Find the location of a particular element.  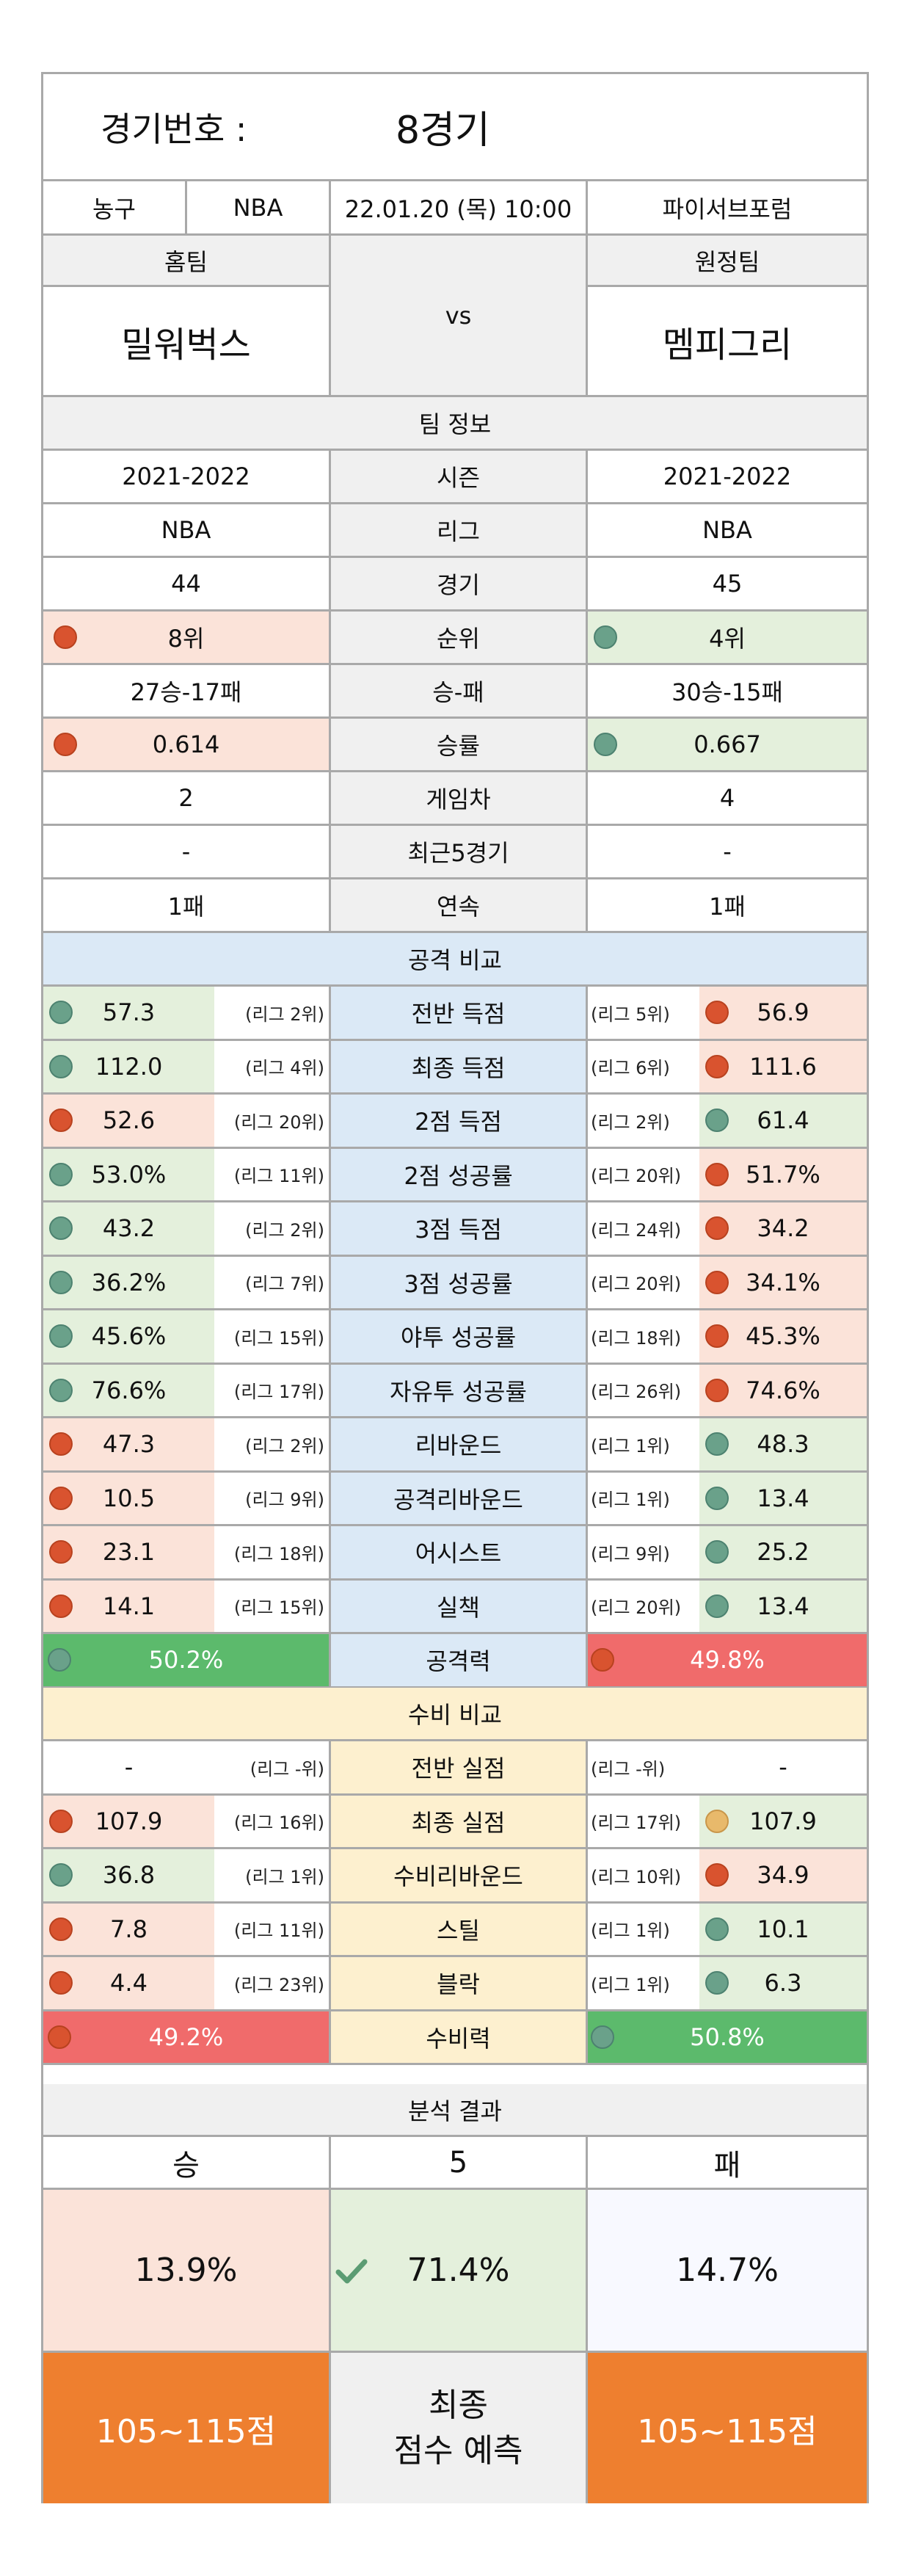

home-value: 27승-17패 is located at coordinates (186, 692).